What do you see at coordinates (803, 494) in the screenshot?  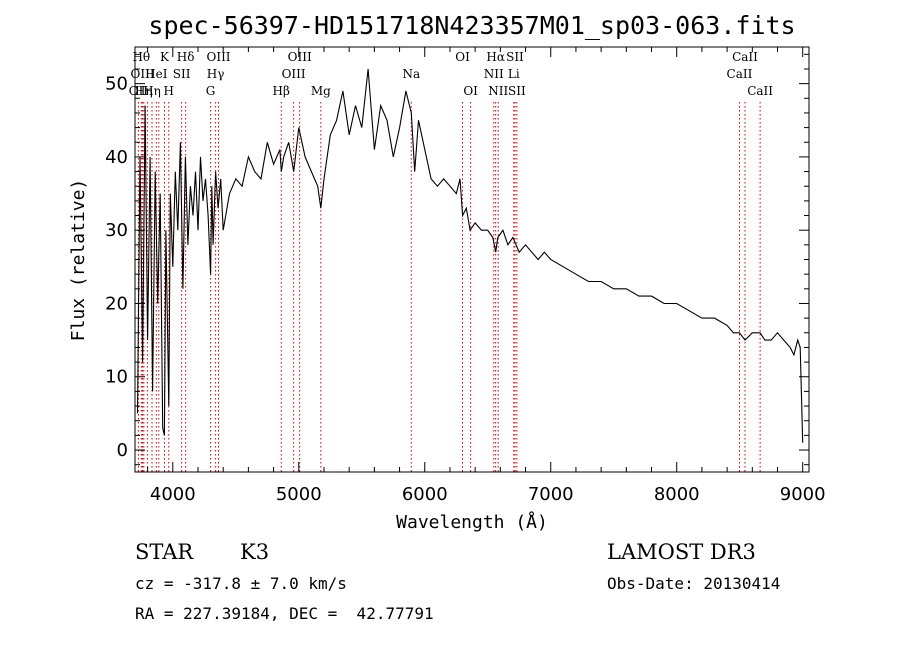 I see `x-tick-label: 9000` at bounding box center [803, 494].